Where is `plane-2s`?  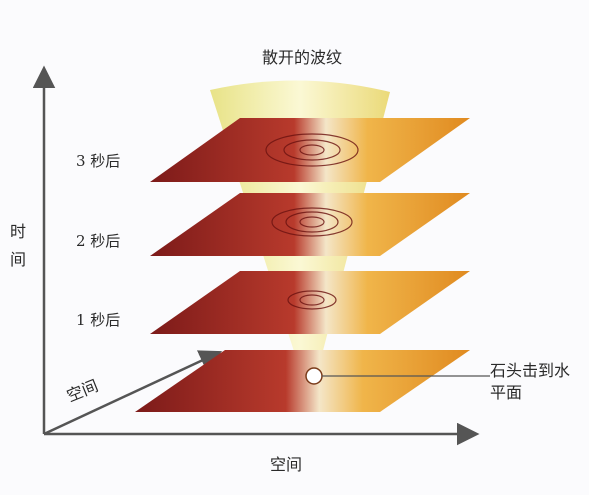
plane-2s is located at coordinates (310, 224).